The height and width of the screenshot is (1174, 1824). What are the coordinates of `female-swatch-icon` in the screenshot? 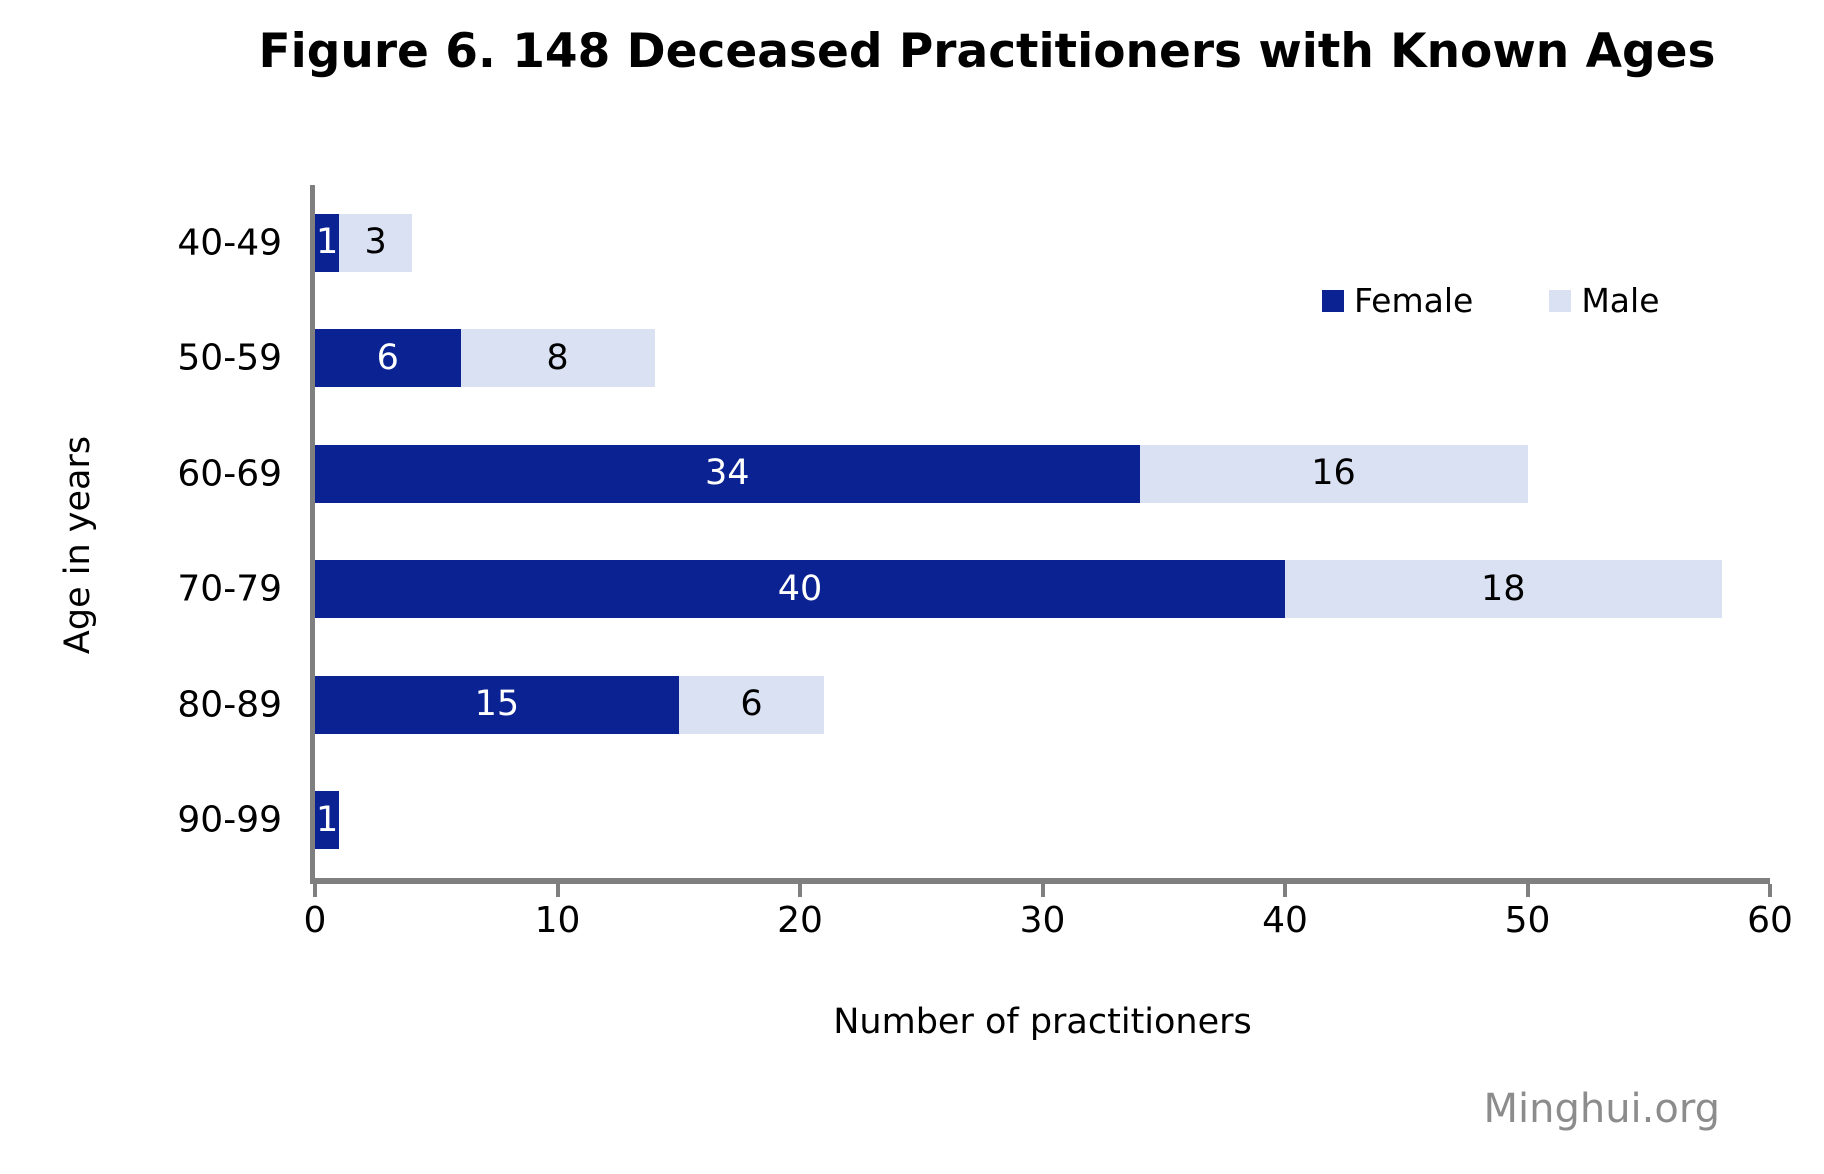 It's located at (1333, 300).